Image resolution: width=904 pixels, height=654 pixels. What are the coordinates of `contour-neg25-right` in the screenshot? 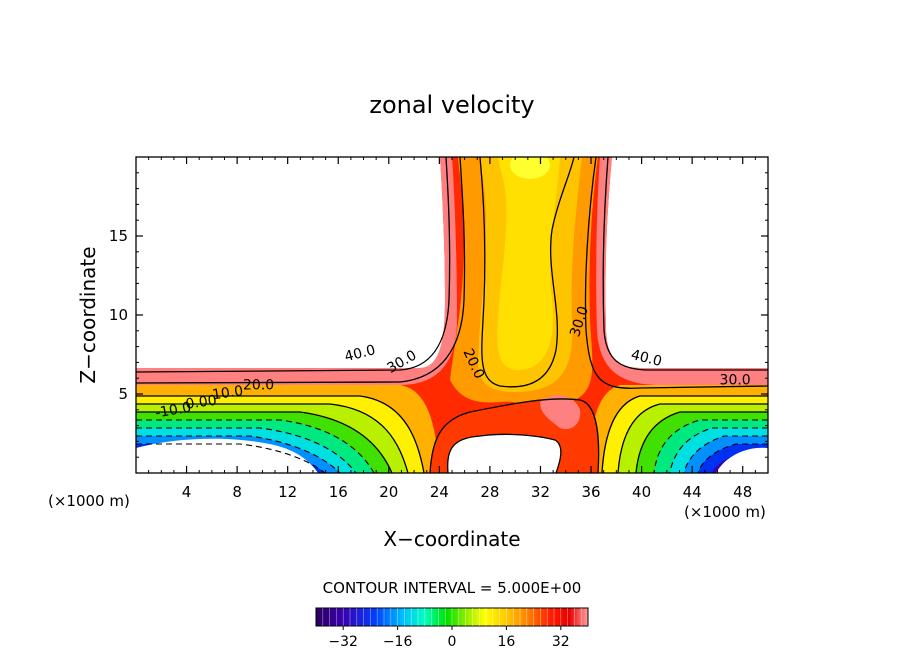 It's located at (732, 458).